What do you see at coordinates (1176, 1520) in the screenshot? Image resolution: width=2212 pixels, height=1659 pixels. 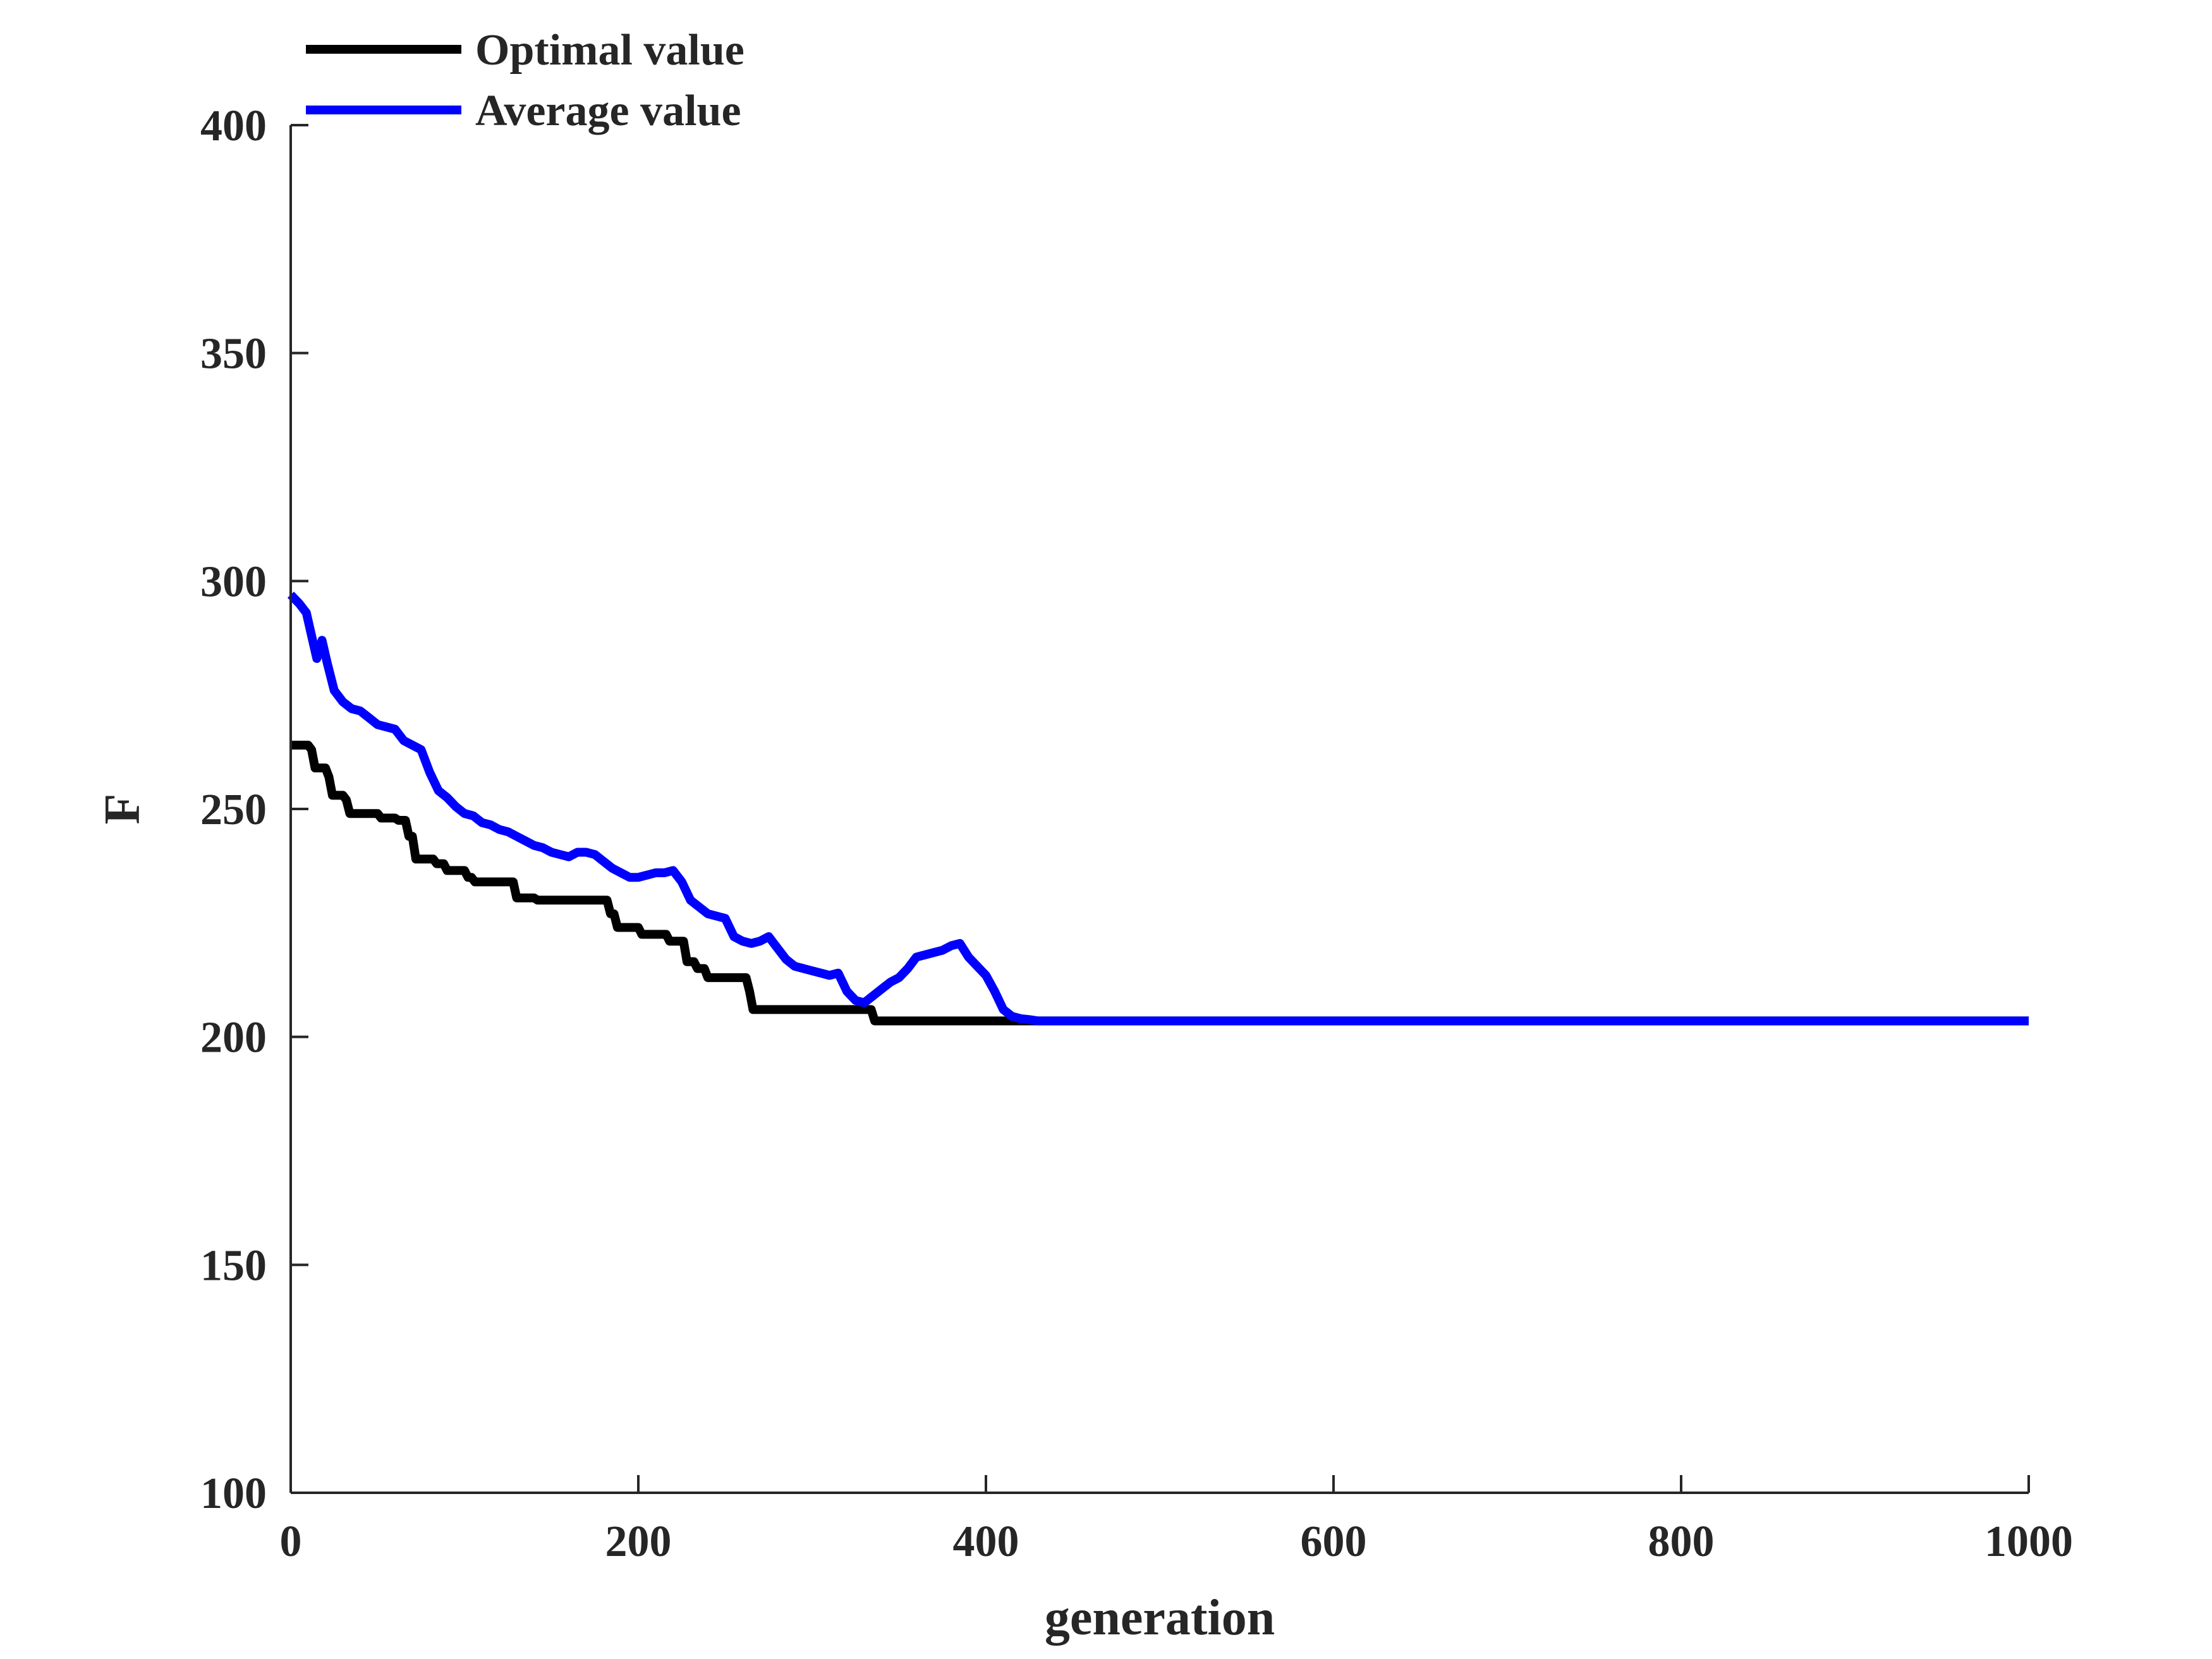 I see `x-ticks: 0 200 400 600 800 1000` at bounding box center [1176, 1520].